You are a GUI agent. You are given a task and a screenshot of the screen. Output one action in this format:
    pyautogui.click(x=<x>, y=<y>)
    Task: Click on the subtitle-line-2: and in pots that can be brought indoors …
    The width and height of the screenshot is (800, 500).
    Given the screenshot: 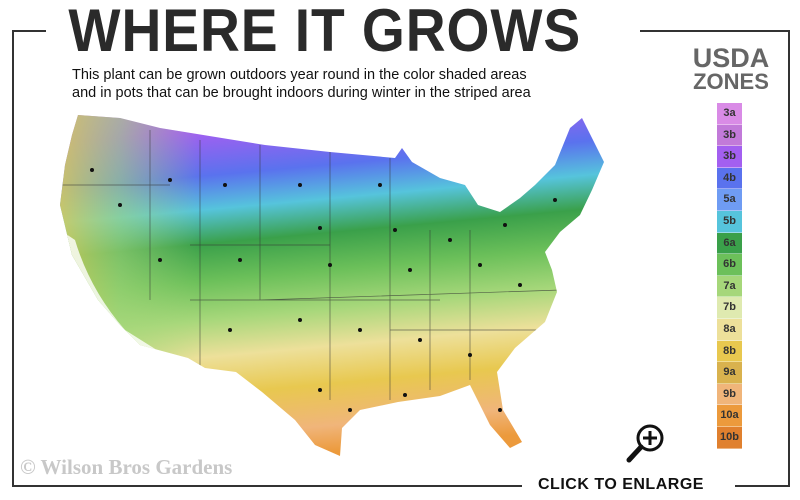 What is the action you would take?
    pyautogui.click(x=301, y=93)
    